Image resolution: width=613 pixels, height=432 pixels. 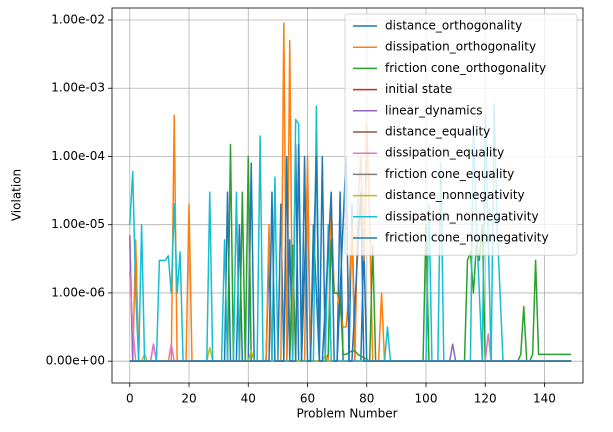 What do you see at coordinates (467, 238) in the screenshot?
I see `legend-label: friction cone_nonnegativity` at bounding box center [467, 238].